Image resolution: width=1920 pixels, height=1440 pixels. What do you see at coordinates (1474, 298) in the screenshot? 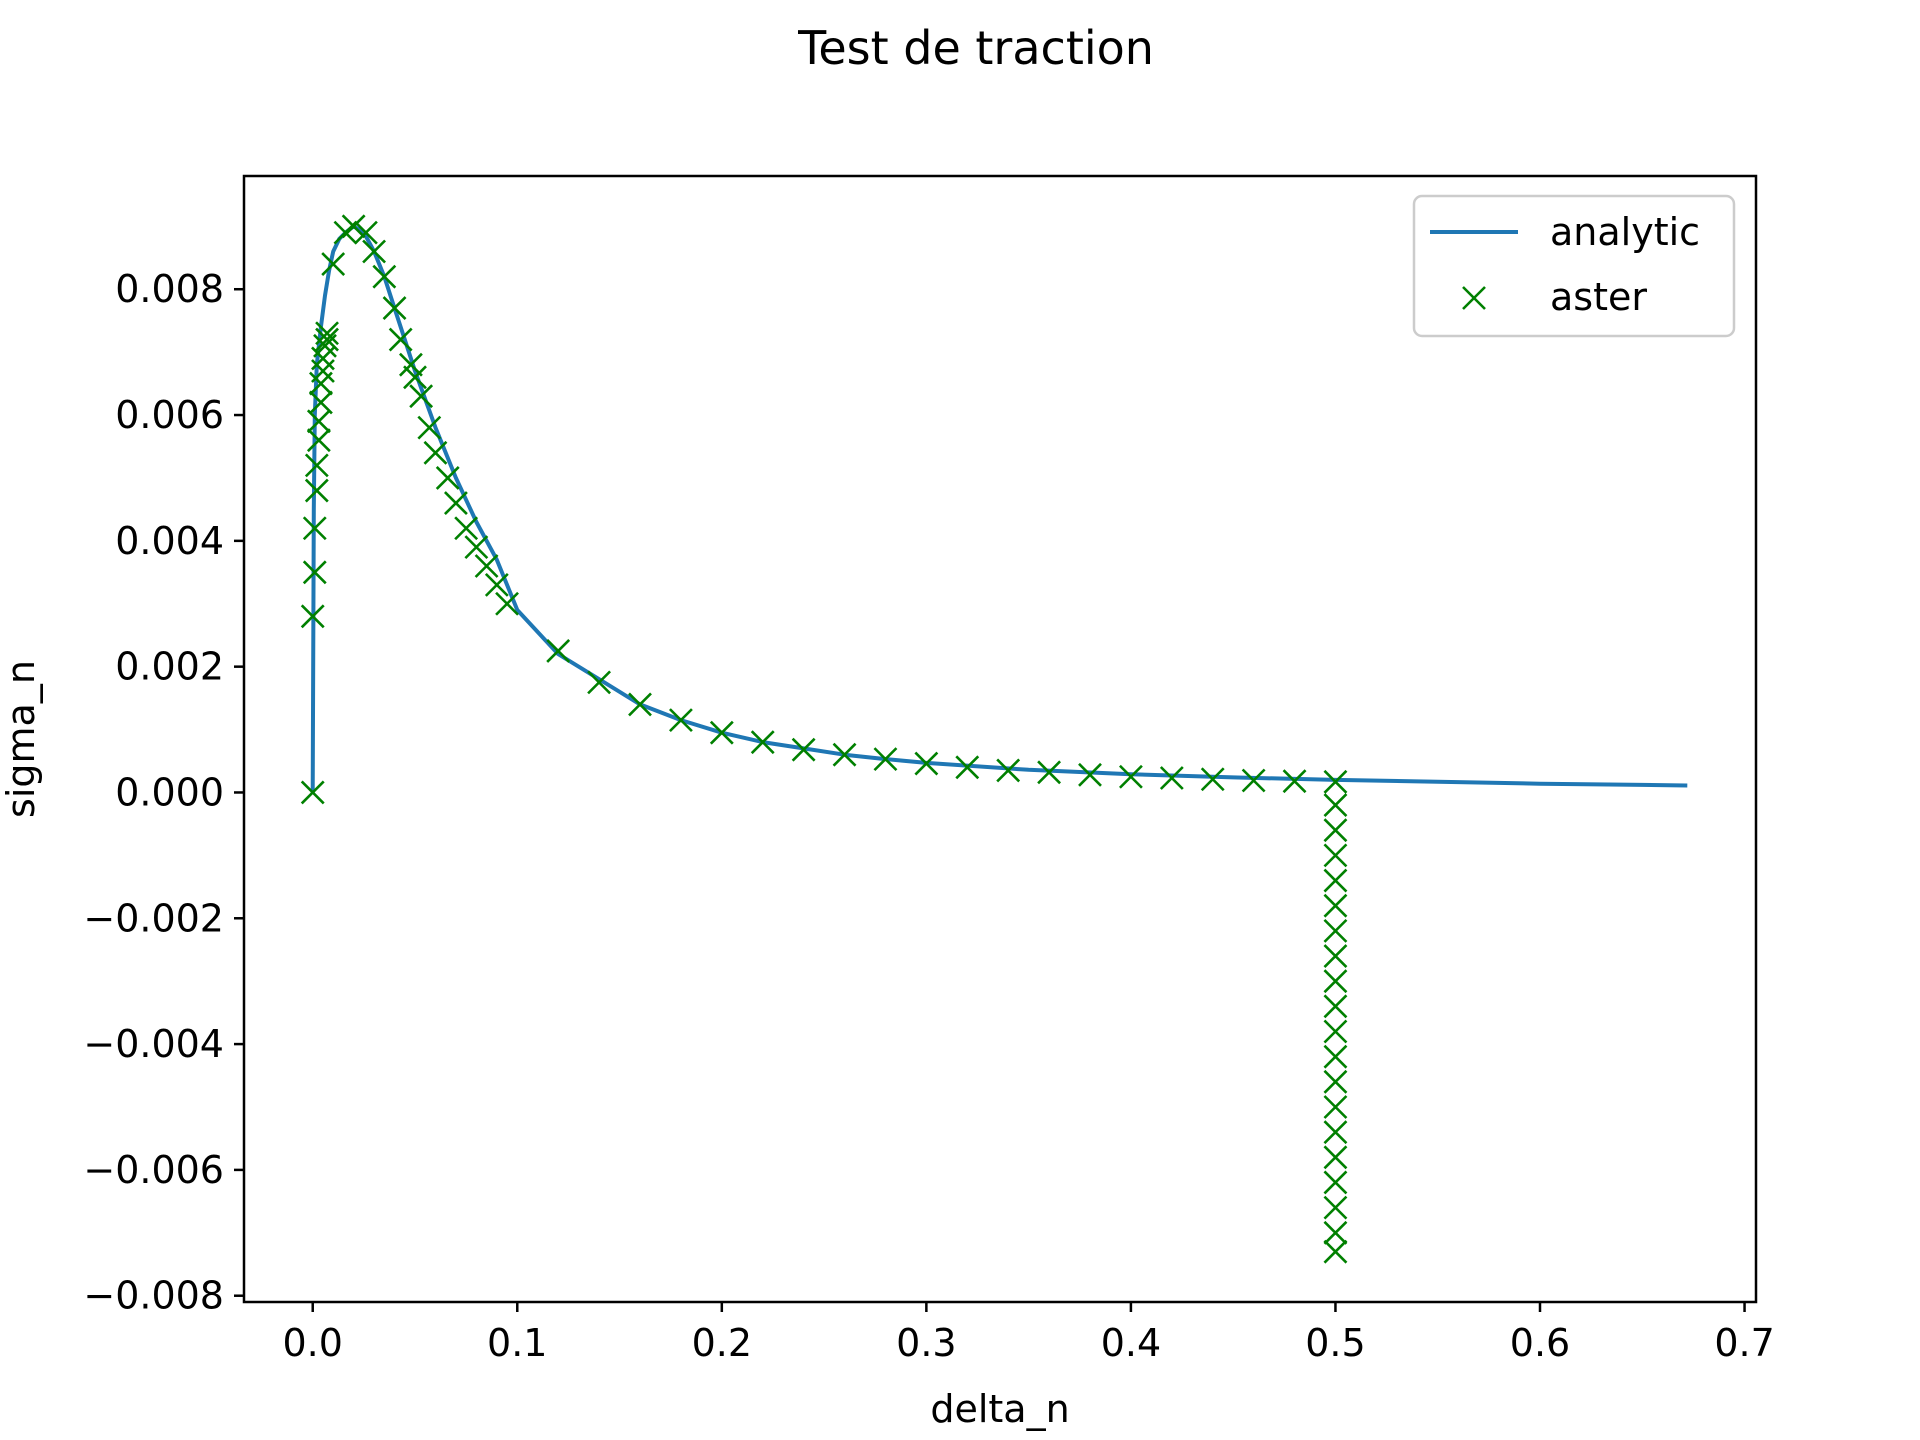
I see `legend-aster-swatch` at bounding box center [1474, 298].